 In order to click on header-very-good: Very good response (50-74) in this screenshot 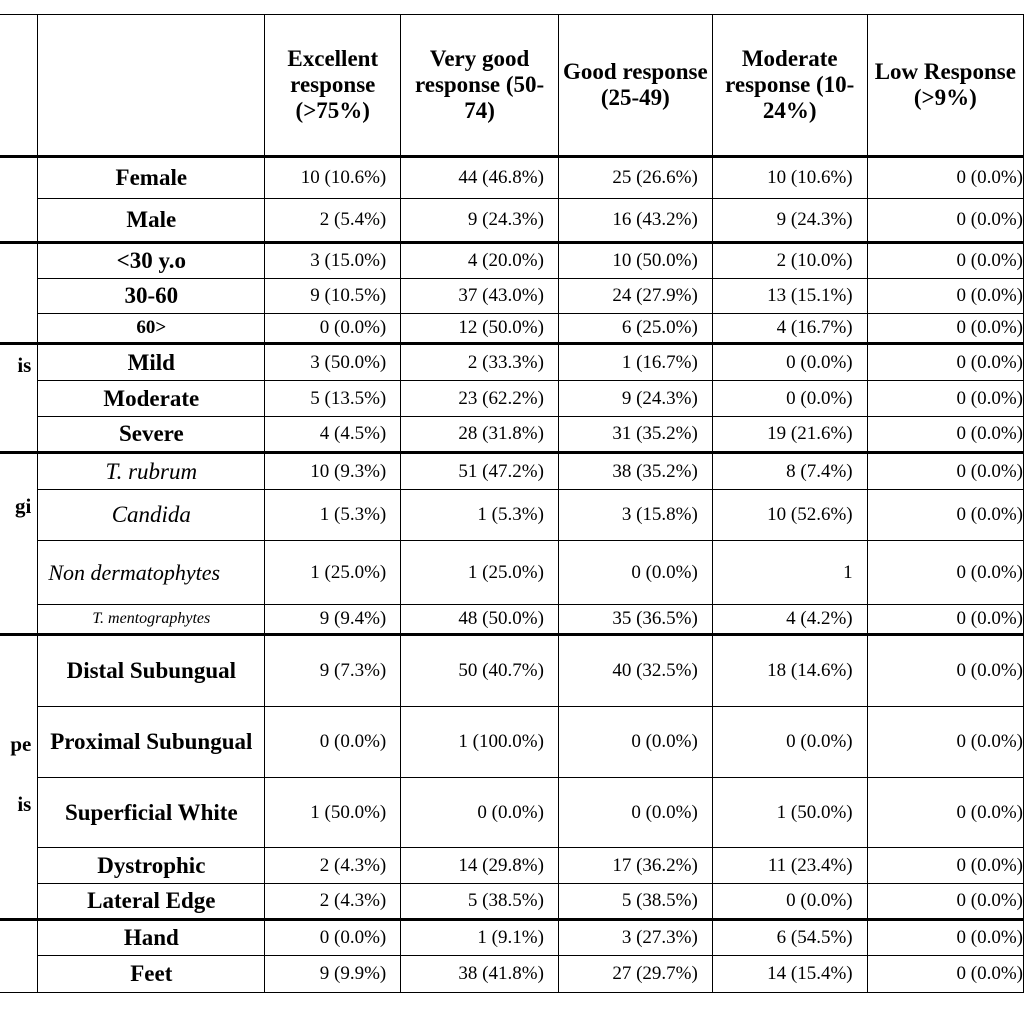, I will do `click(479, 85)`.